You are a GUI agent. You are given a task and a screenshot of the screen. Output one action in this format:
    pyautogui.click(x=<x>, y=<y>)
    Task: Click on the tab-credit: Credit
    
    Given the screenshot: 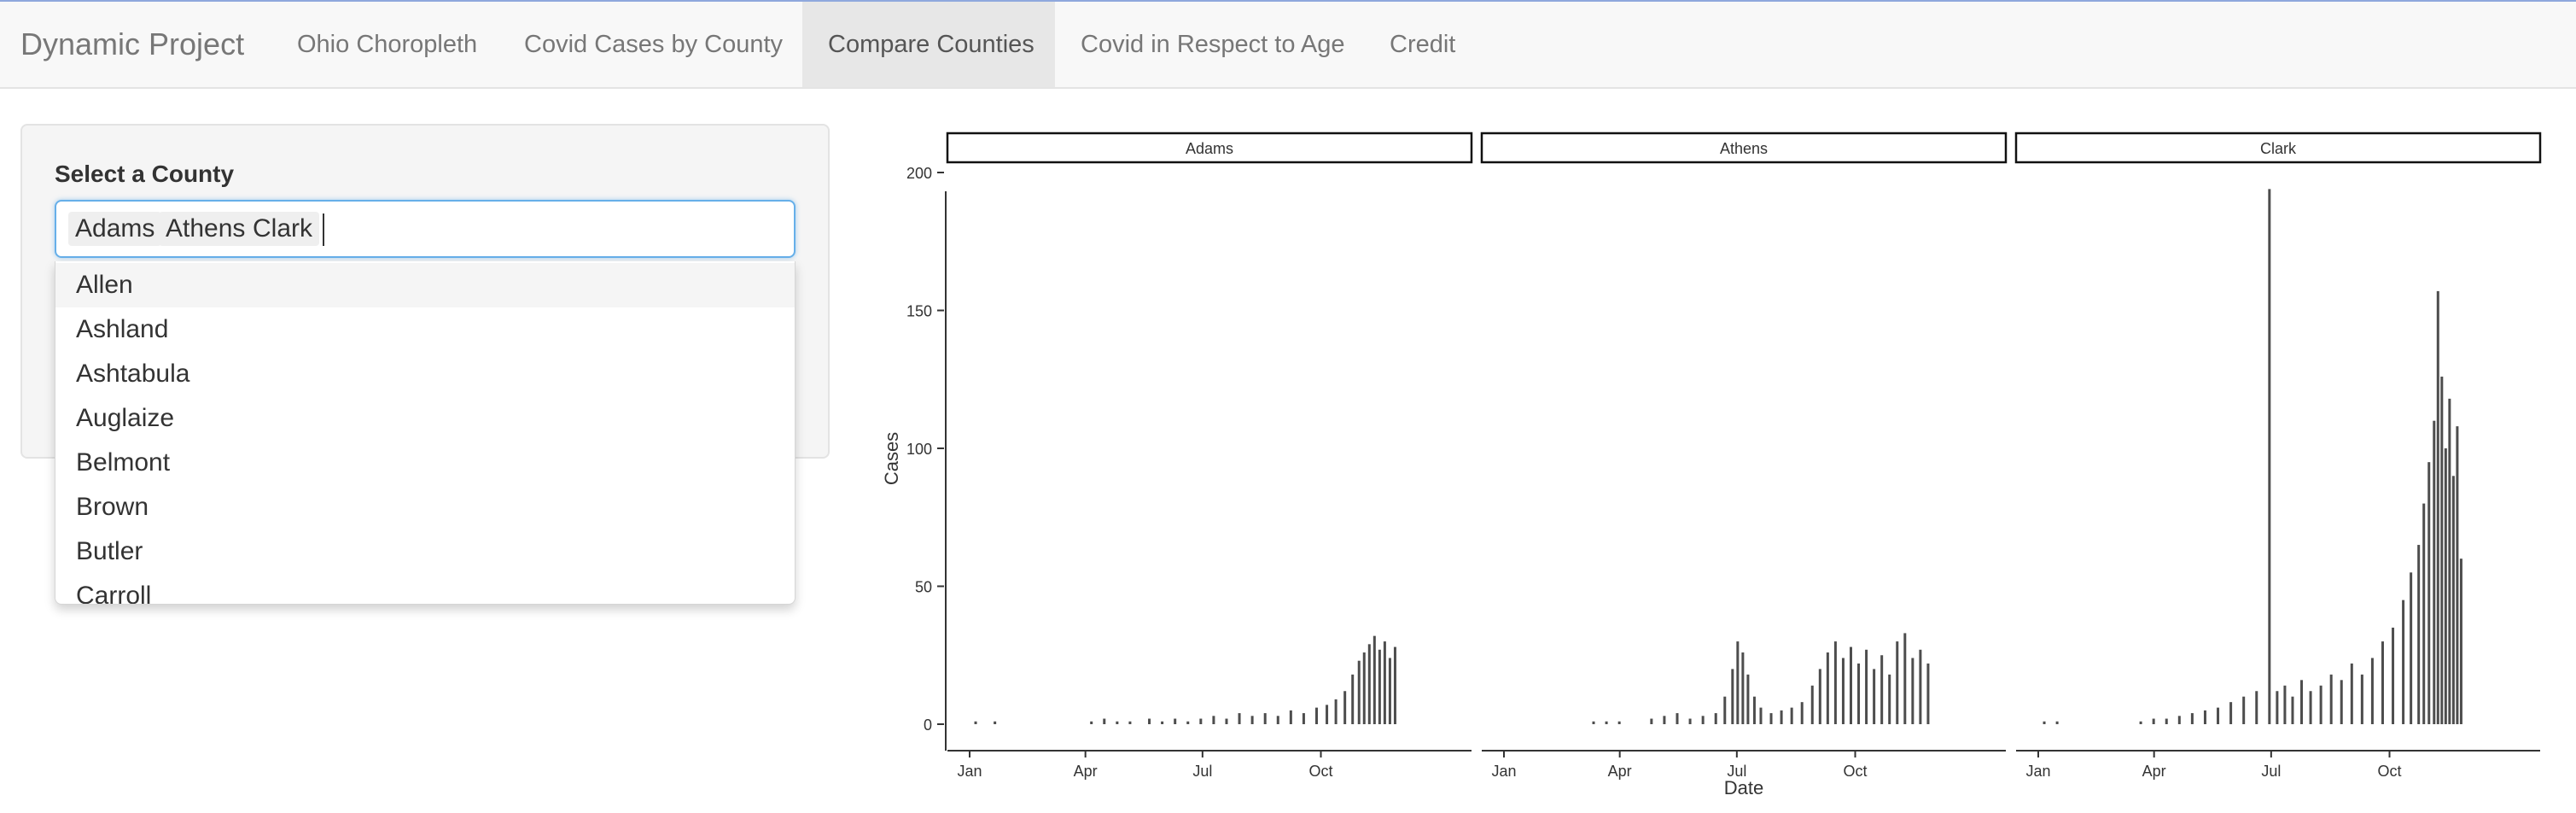 What is the action you would take?
    pyautogui.click(x=1423, y=44)
    